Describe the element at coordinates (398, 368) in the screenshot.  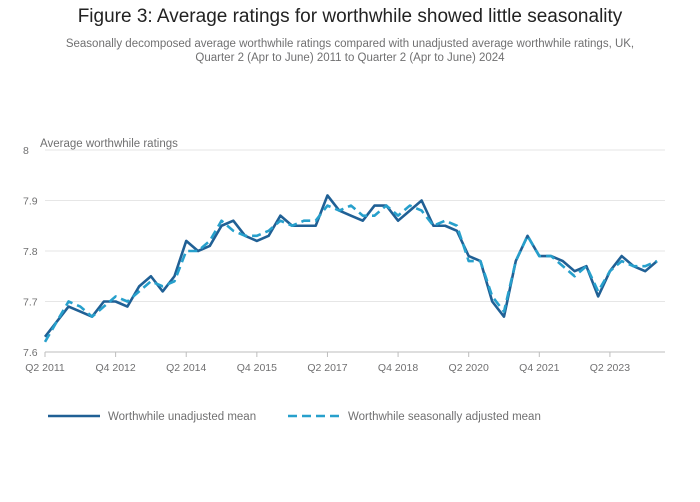
I see `x-tick-label: Q4 2018` at that location.